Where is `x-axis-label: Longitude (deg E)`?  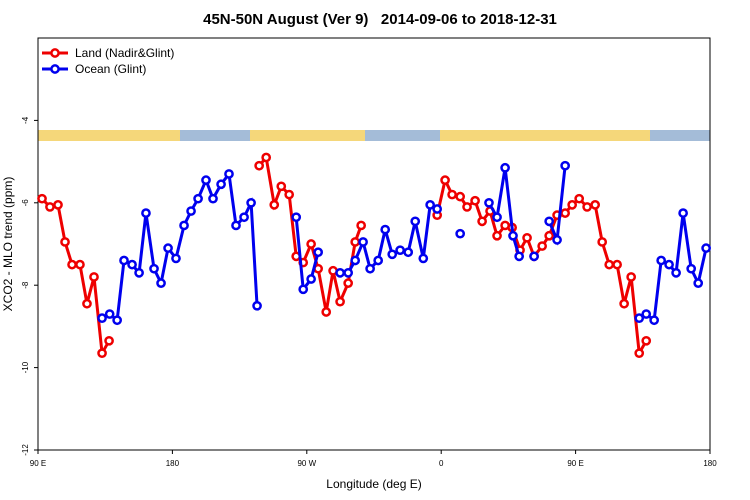 x-axis-label: Longitude (deg E) is located at coordinates (373, 484).